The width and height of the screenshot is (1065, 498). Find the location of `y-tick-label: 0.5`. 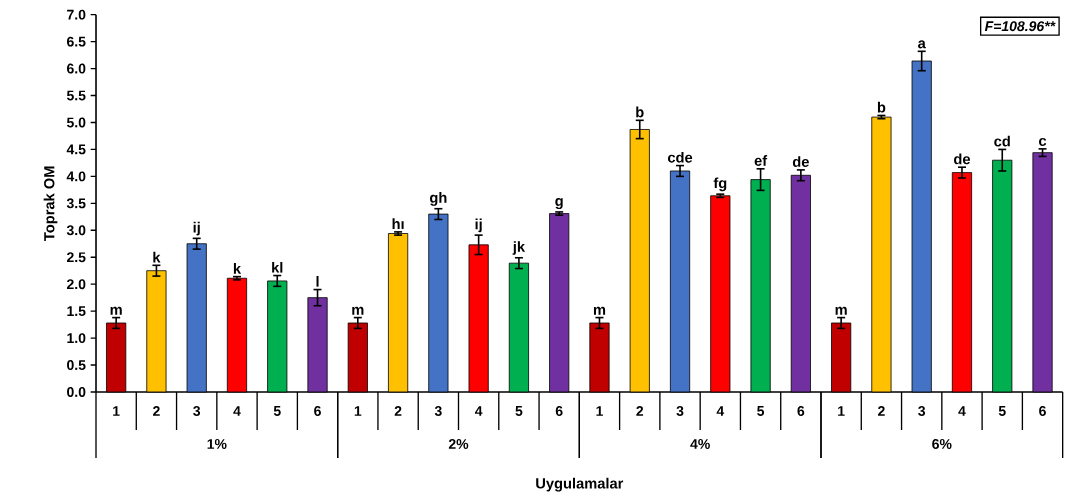

y-tick-label: 0.5 is located at coordinates (76, 365).